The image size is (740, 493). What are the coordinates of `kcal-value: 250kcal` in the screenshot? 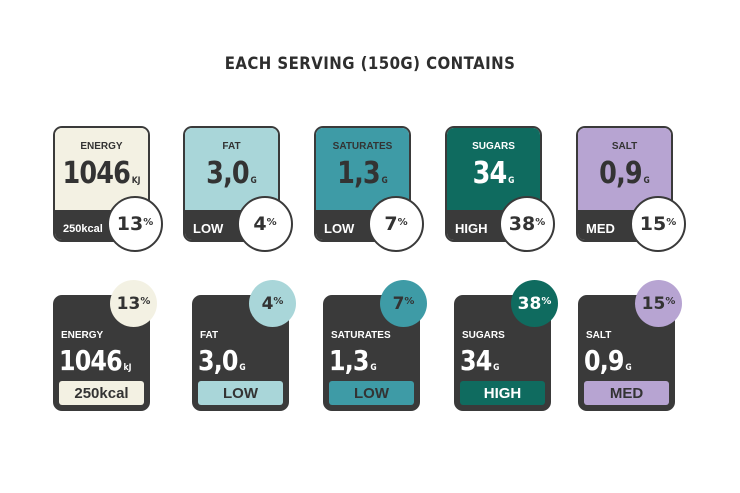 It's located at (83, 229).